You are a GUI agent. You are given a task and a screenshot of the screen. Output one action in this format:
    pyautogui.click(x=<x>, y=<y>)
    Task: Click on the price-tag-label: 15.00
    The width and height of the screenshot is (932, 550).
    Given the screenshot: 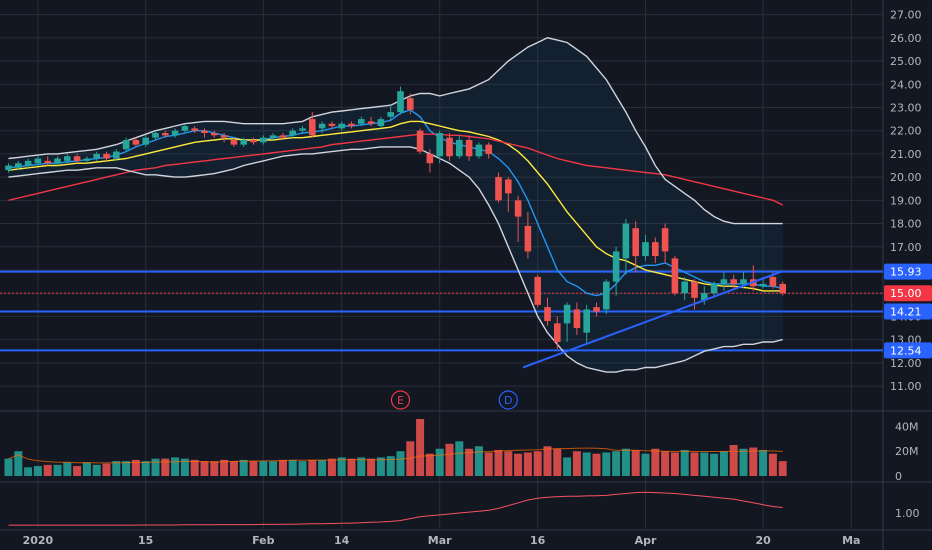 What is the action you would take?
    pyautogui.click(x=906, y=293)
    